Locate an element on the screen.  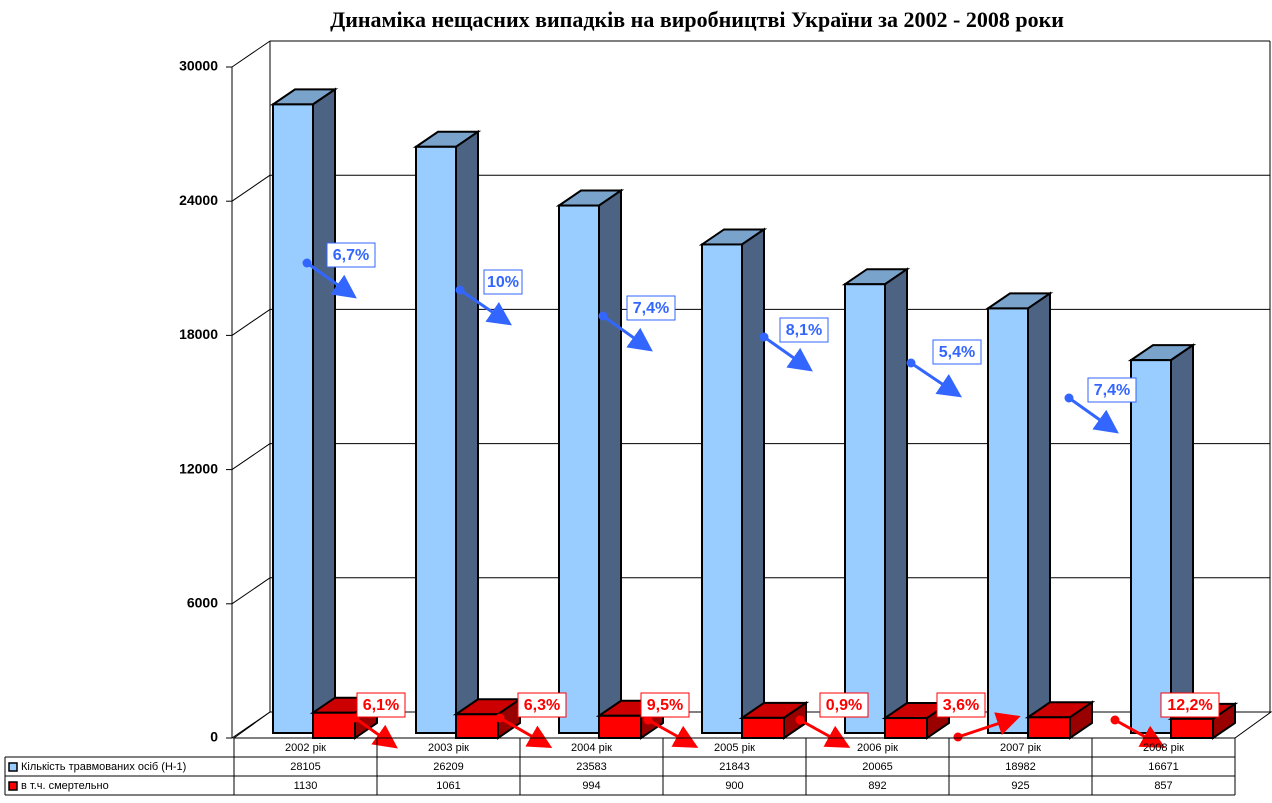
change-label: 6,1% is located at coordinates (381, 705).